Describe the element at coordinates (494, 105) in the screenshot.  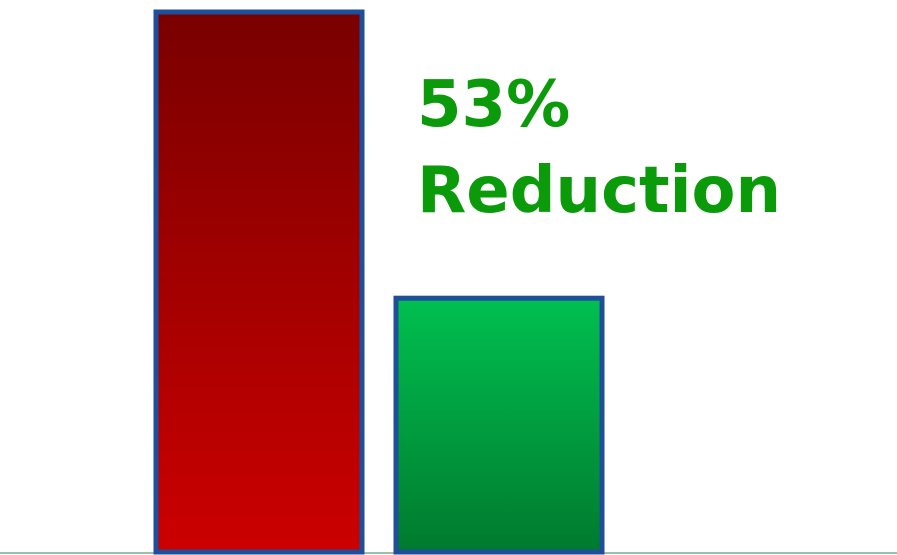
I see `reduction-percent: 53%` at that location.